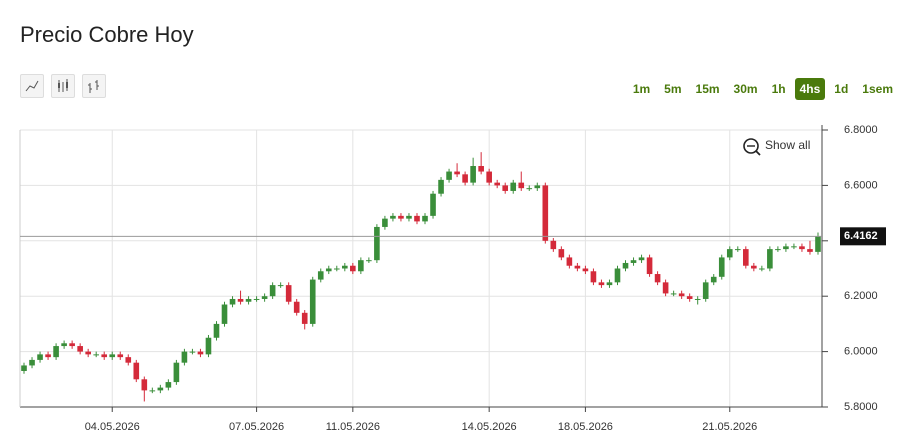 The width and height of the screenshot is (902, 433). I want to click on last-price-box, so click(863, 236).